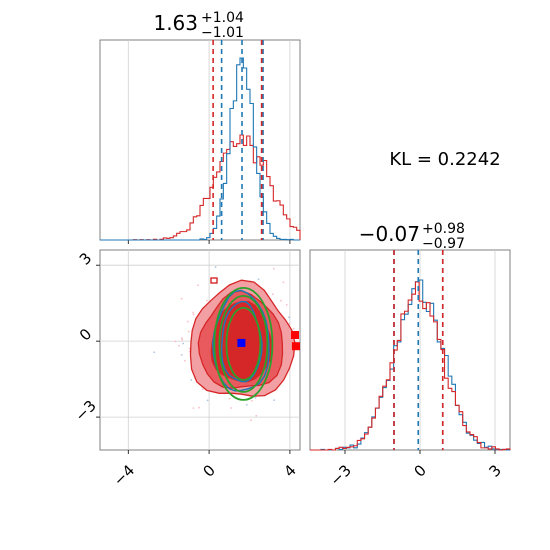 Image resolution: width=550 pixels, height=550 pixels. What do you see at coordinates (295, 346) in the screenshot?
I see `marker-red-square` at bounding box center [295, 346].